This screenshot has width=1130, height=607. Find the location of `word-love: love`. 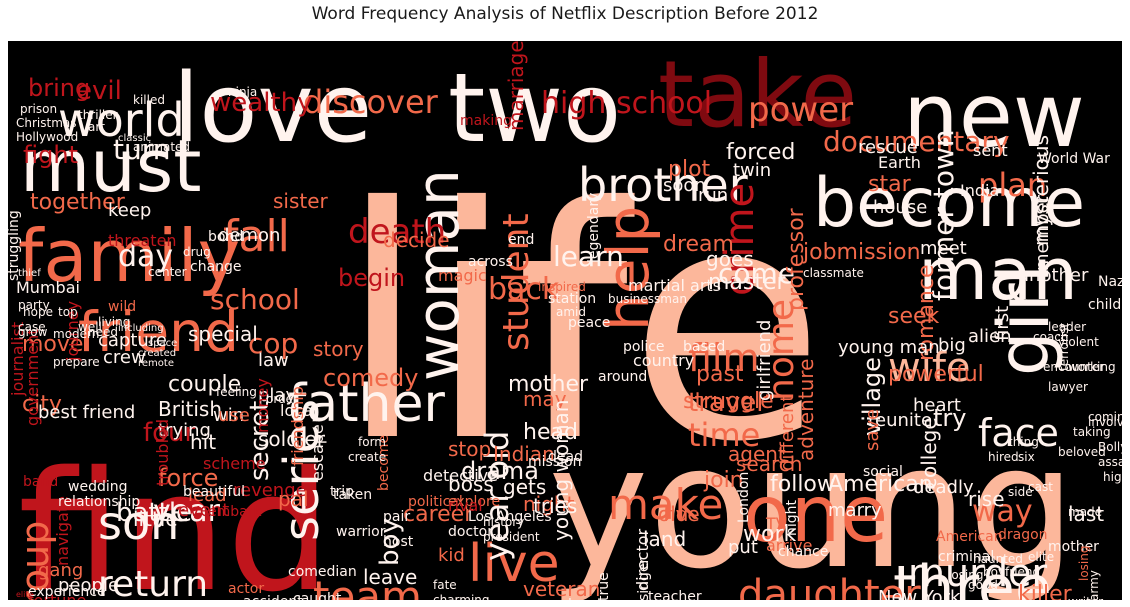

word-love: love is located at coordinates (272, 109).